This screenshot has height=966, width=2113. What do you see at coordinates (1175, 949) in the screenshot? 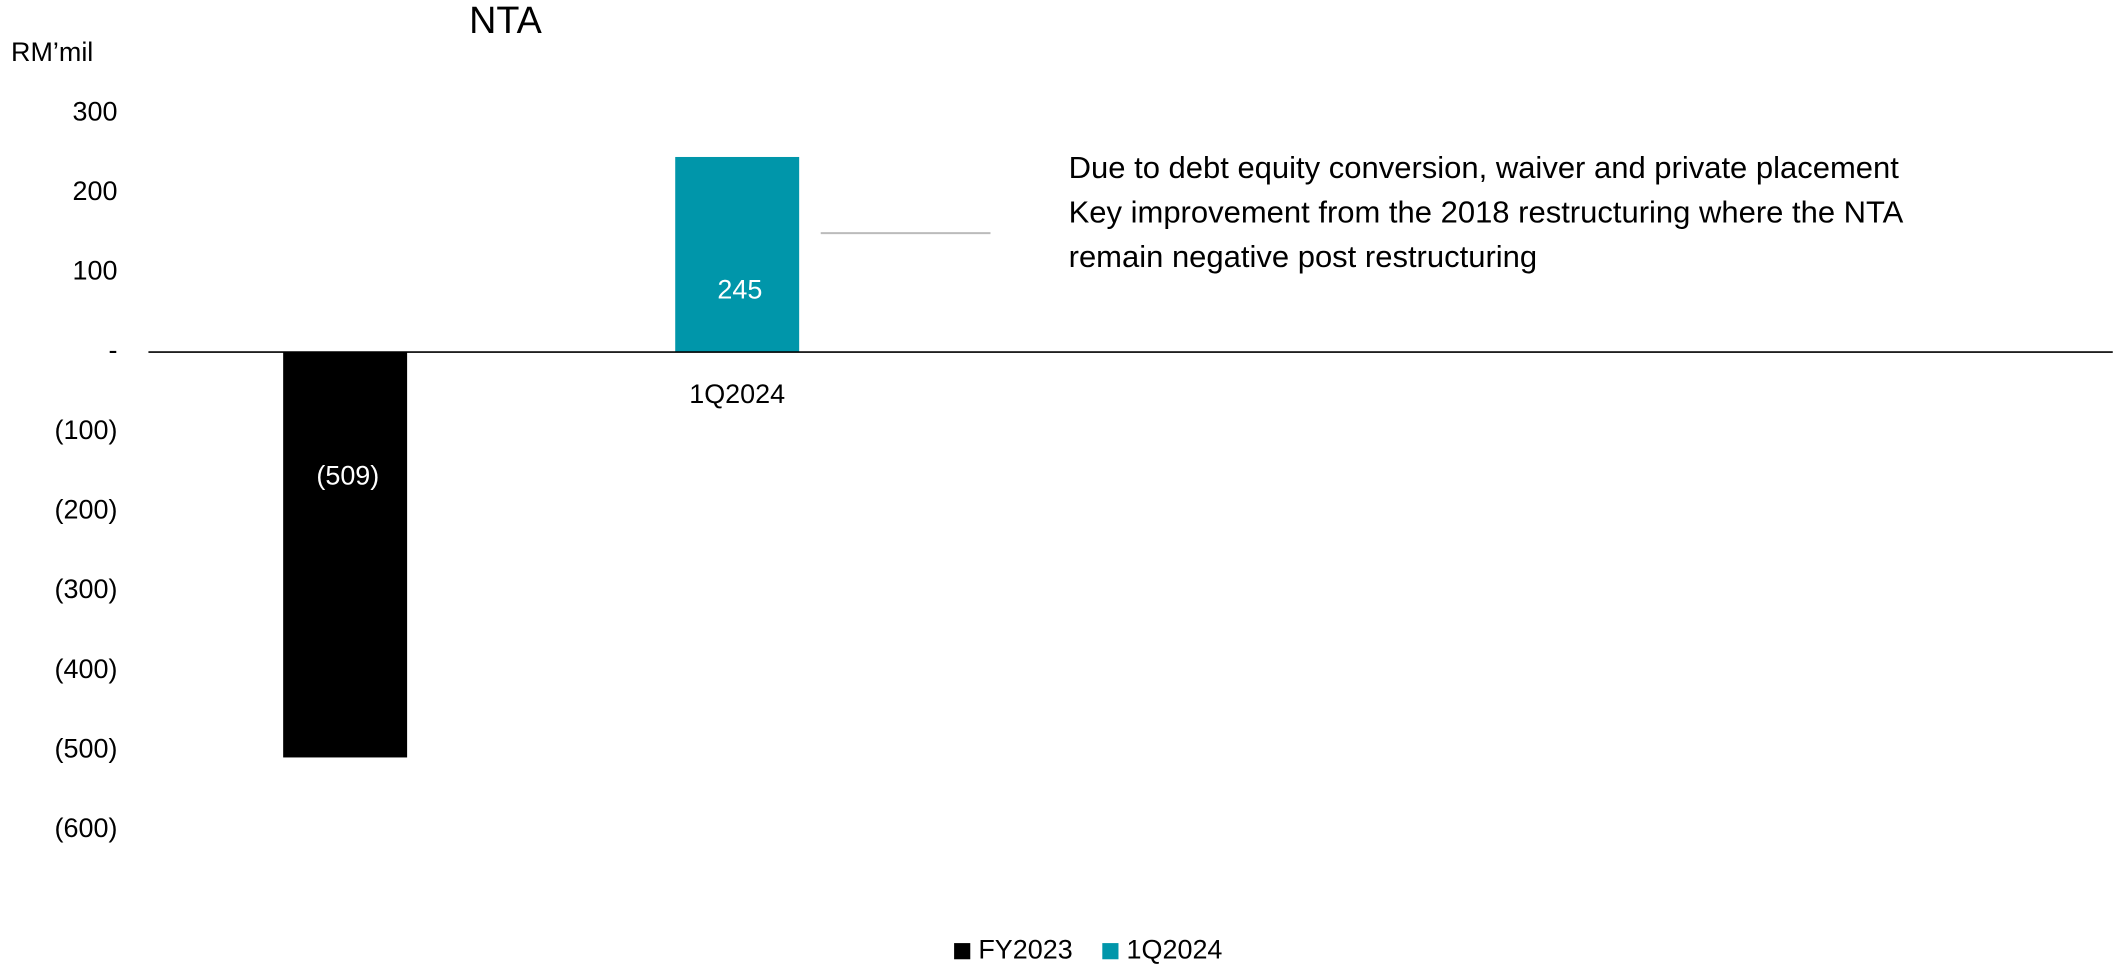
I see `legend-label: 1Q2024` at bounding box center [1175, 949].